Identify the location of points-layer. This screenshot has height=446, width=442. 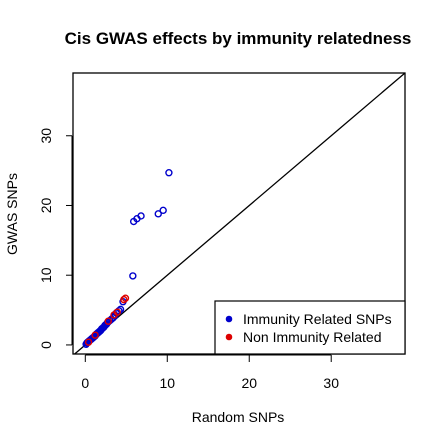
(127, 258).